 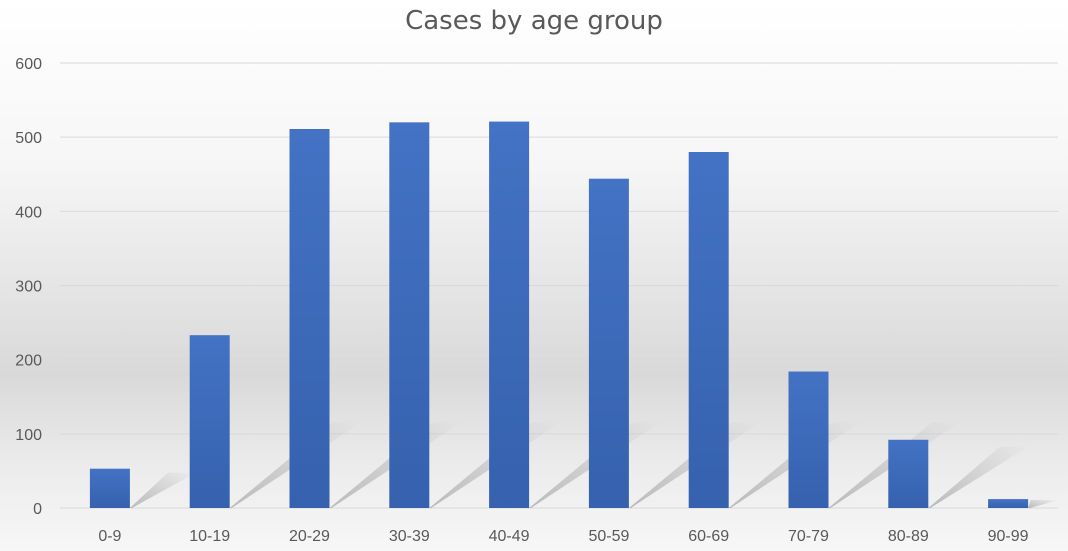 What do you see at coordinates (908, 536) in the screenshot?
I see `x-tick-label: 80-89` at bounding box center [908, 536].